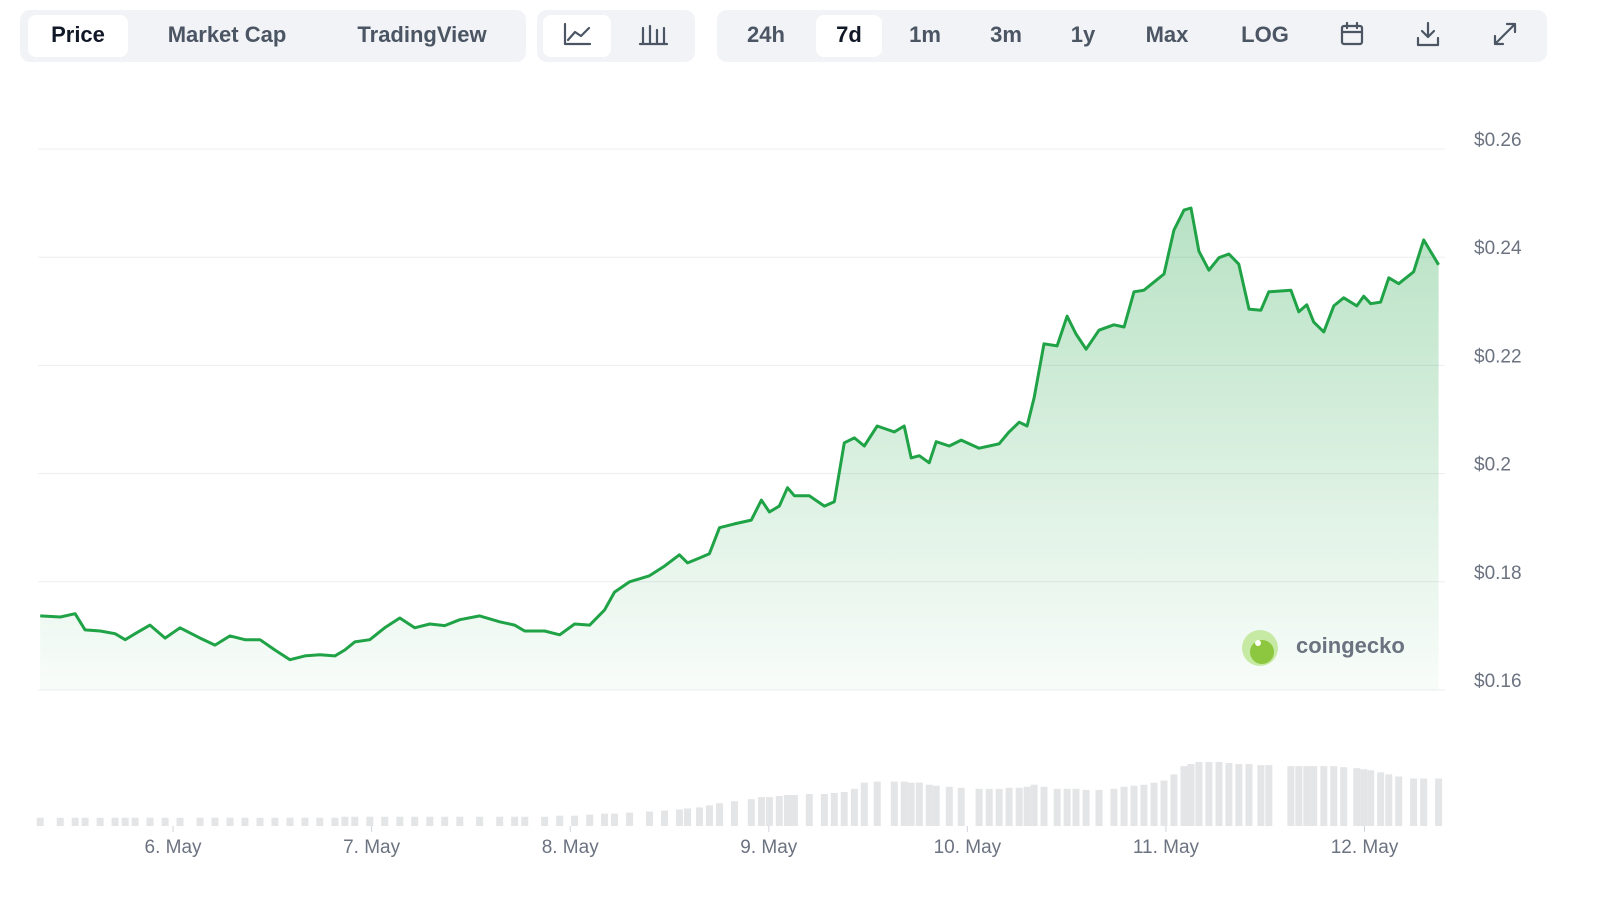 The width and height of the screenshot is (1600, 905). Describe the element at coordinates (1083, 34) in the screenshot. I see `range-button: 1y` at that location.